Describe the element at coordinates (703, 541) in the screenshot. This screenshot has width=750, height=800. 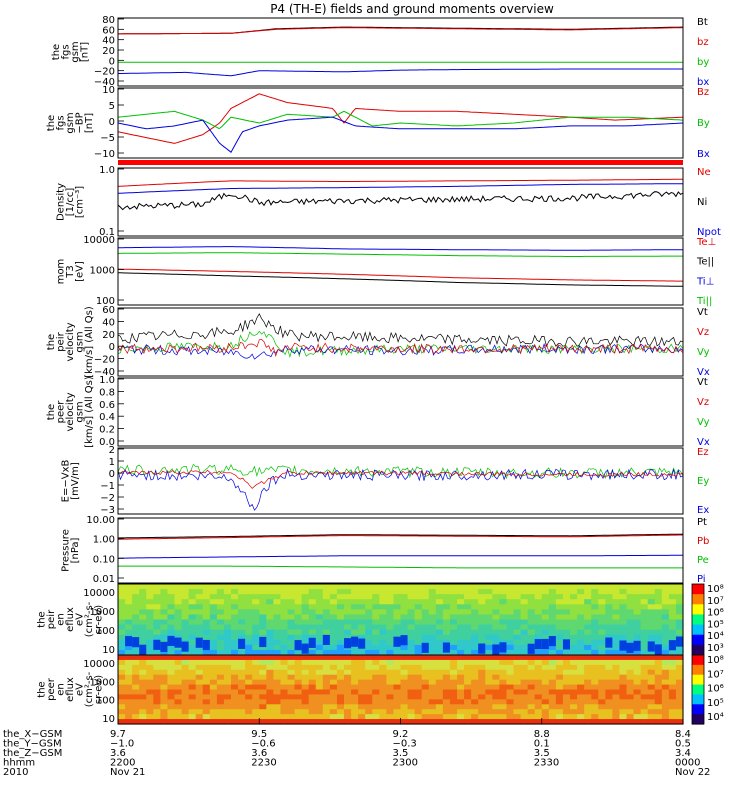
I see `legend-entry: Pb` at that location.